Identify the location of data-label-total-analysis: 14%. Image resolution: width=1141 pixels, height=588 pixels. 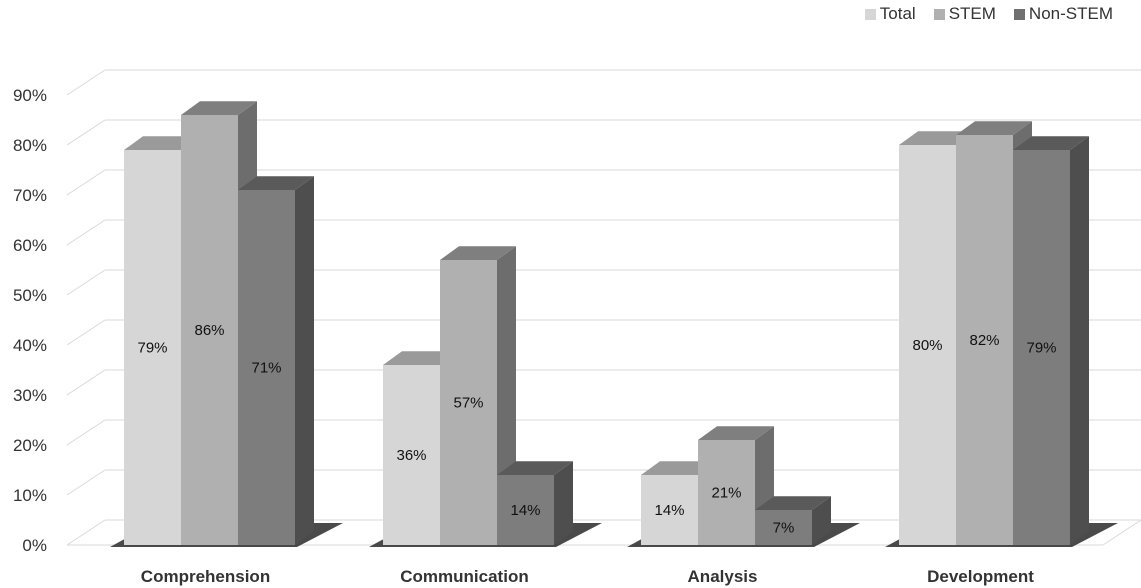
(669, 510).